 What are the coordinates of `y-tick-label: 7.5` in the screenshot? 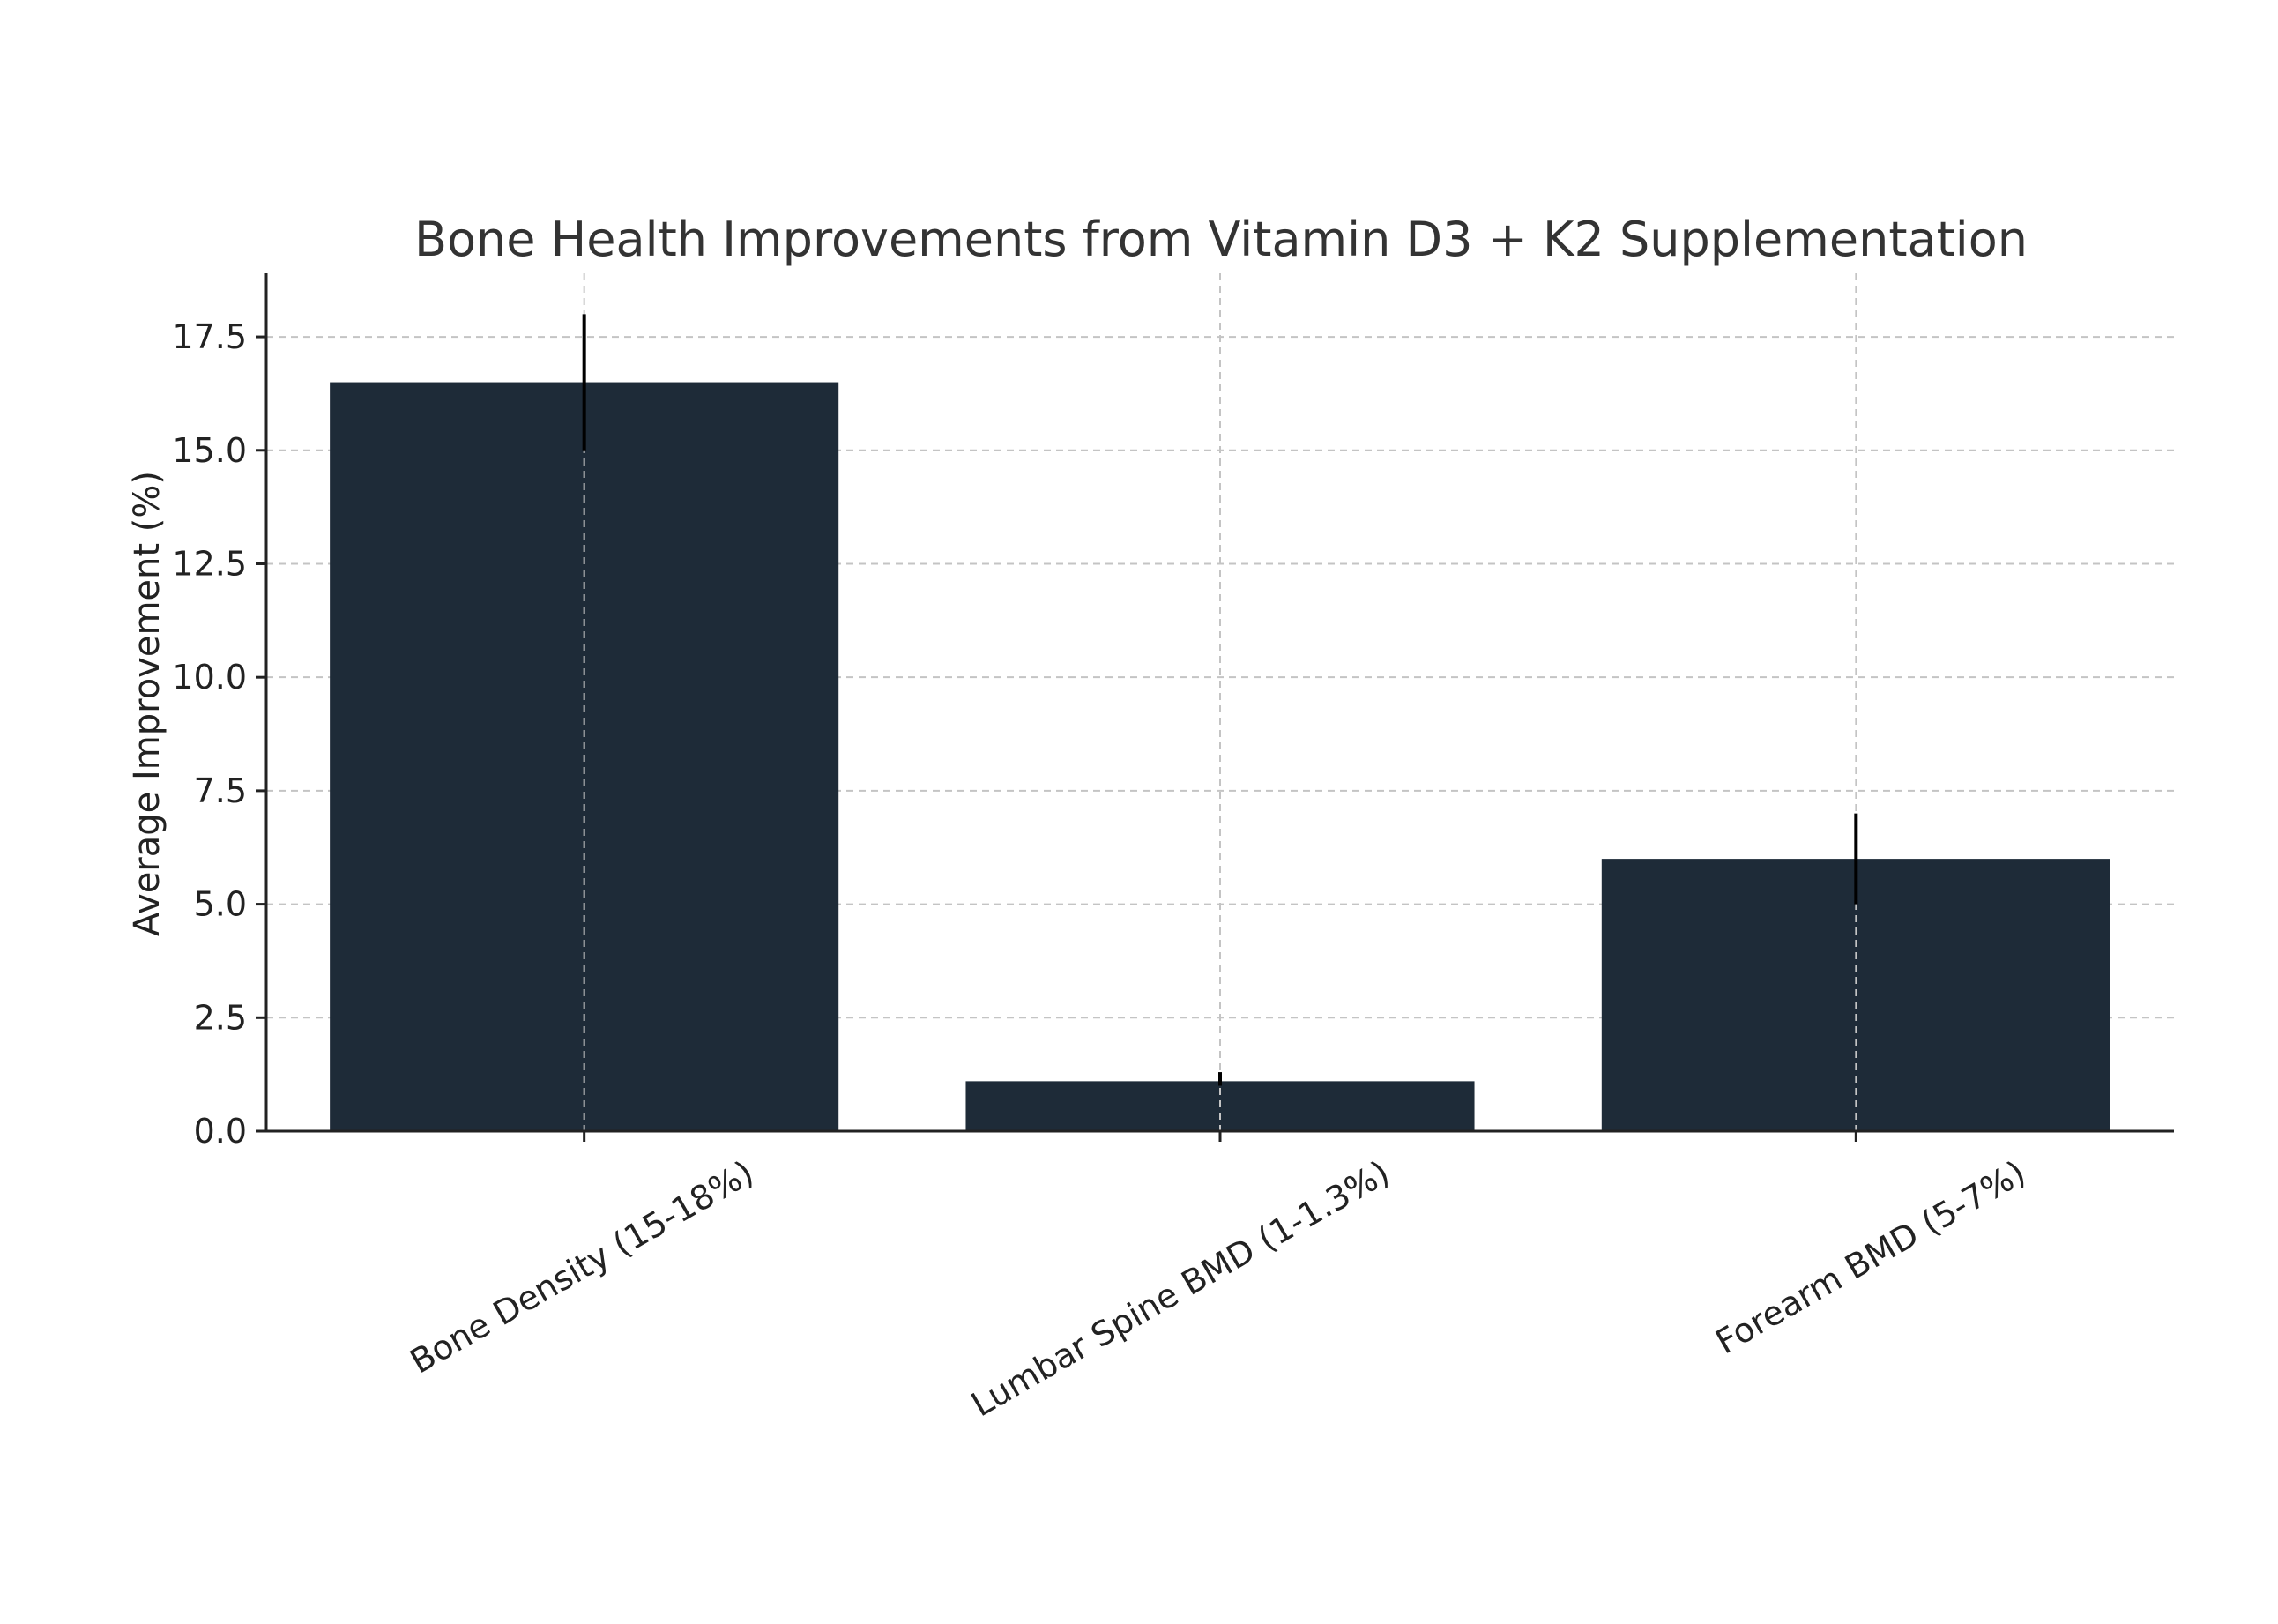 It's located at (220, 790).